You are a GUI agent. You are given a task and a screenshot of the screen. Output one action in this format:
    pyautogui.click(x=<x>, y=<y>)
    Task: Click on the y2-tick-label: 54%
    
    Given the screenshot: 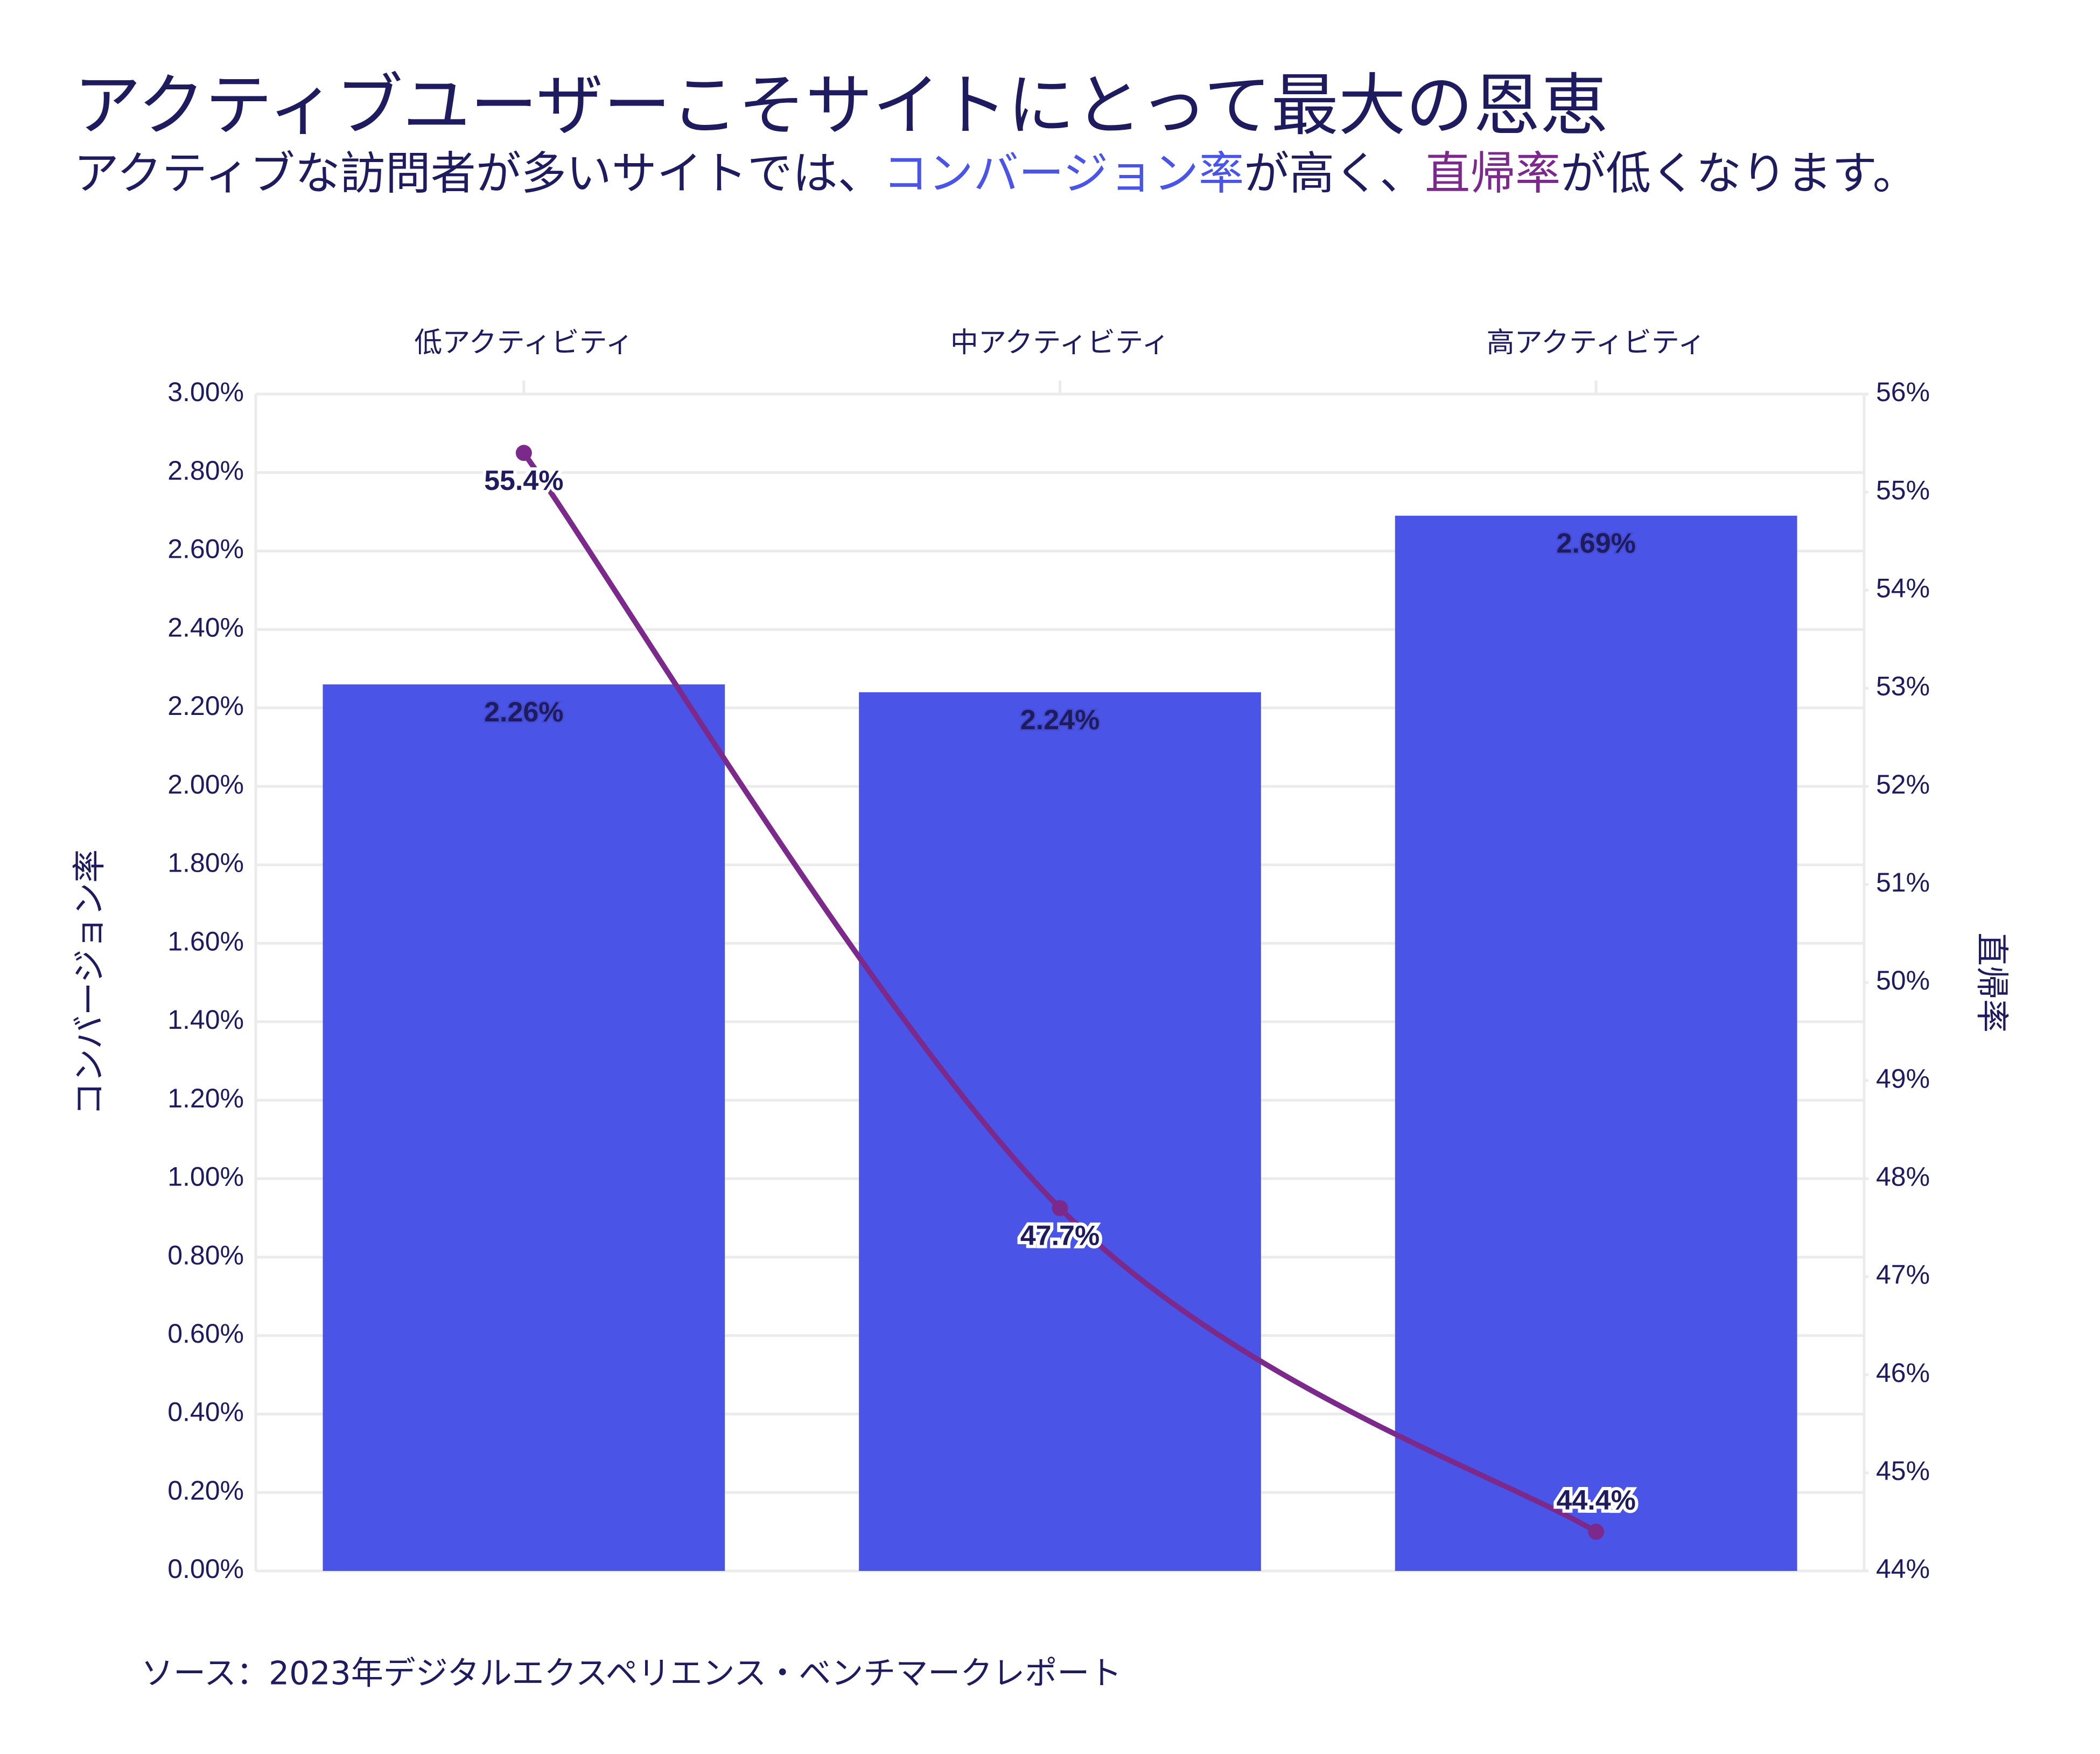 What is the action you would take?
    pyautogui.click(x=1903, y=588)
    